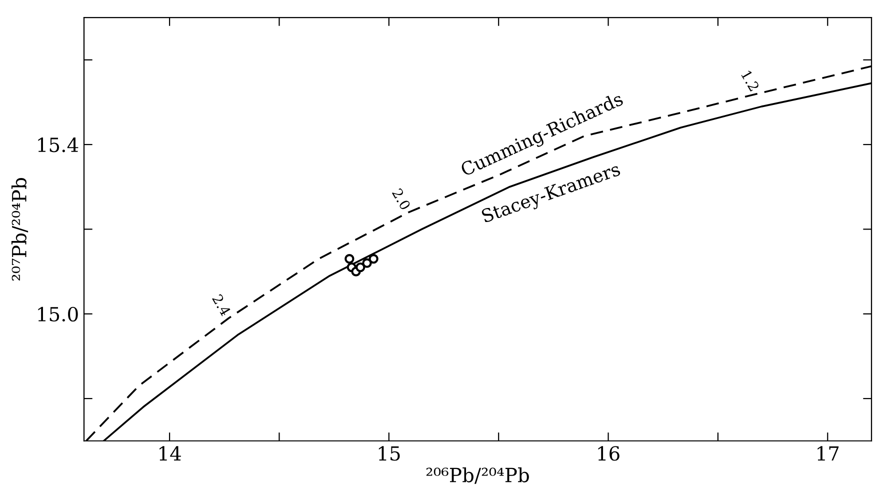 The image size is (875, 501). Describe the element at coordinates (222, 305) in the screenshot. I see `annotation: 2.4` at that location.